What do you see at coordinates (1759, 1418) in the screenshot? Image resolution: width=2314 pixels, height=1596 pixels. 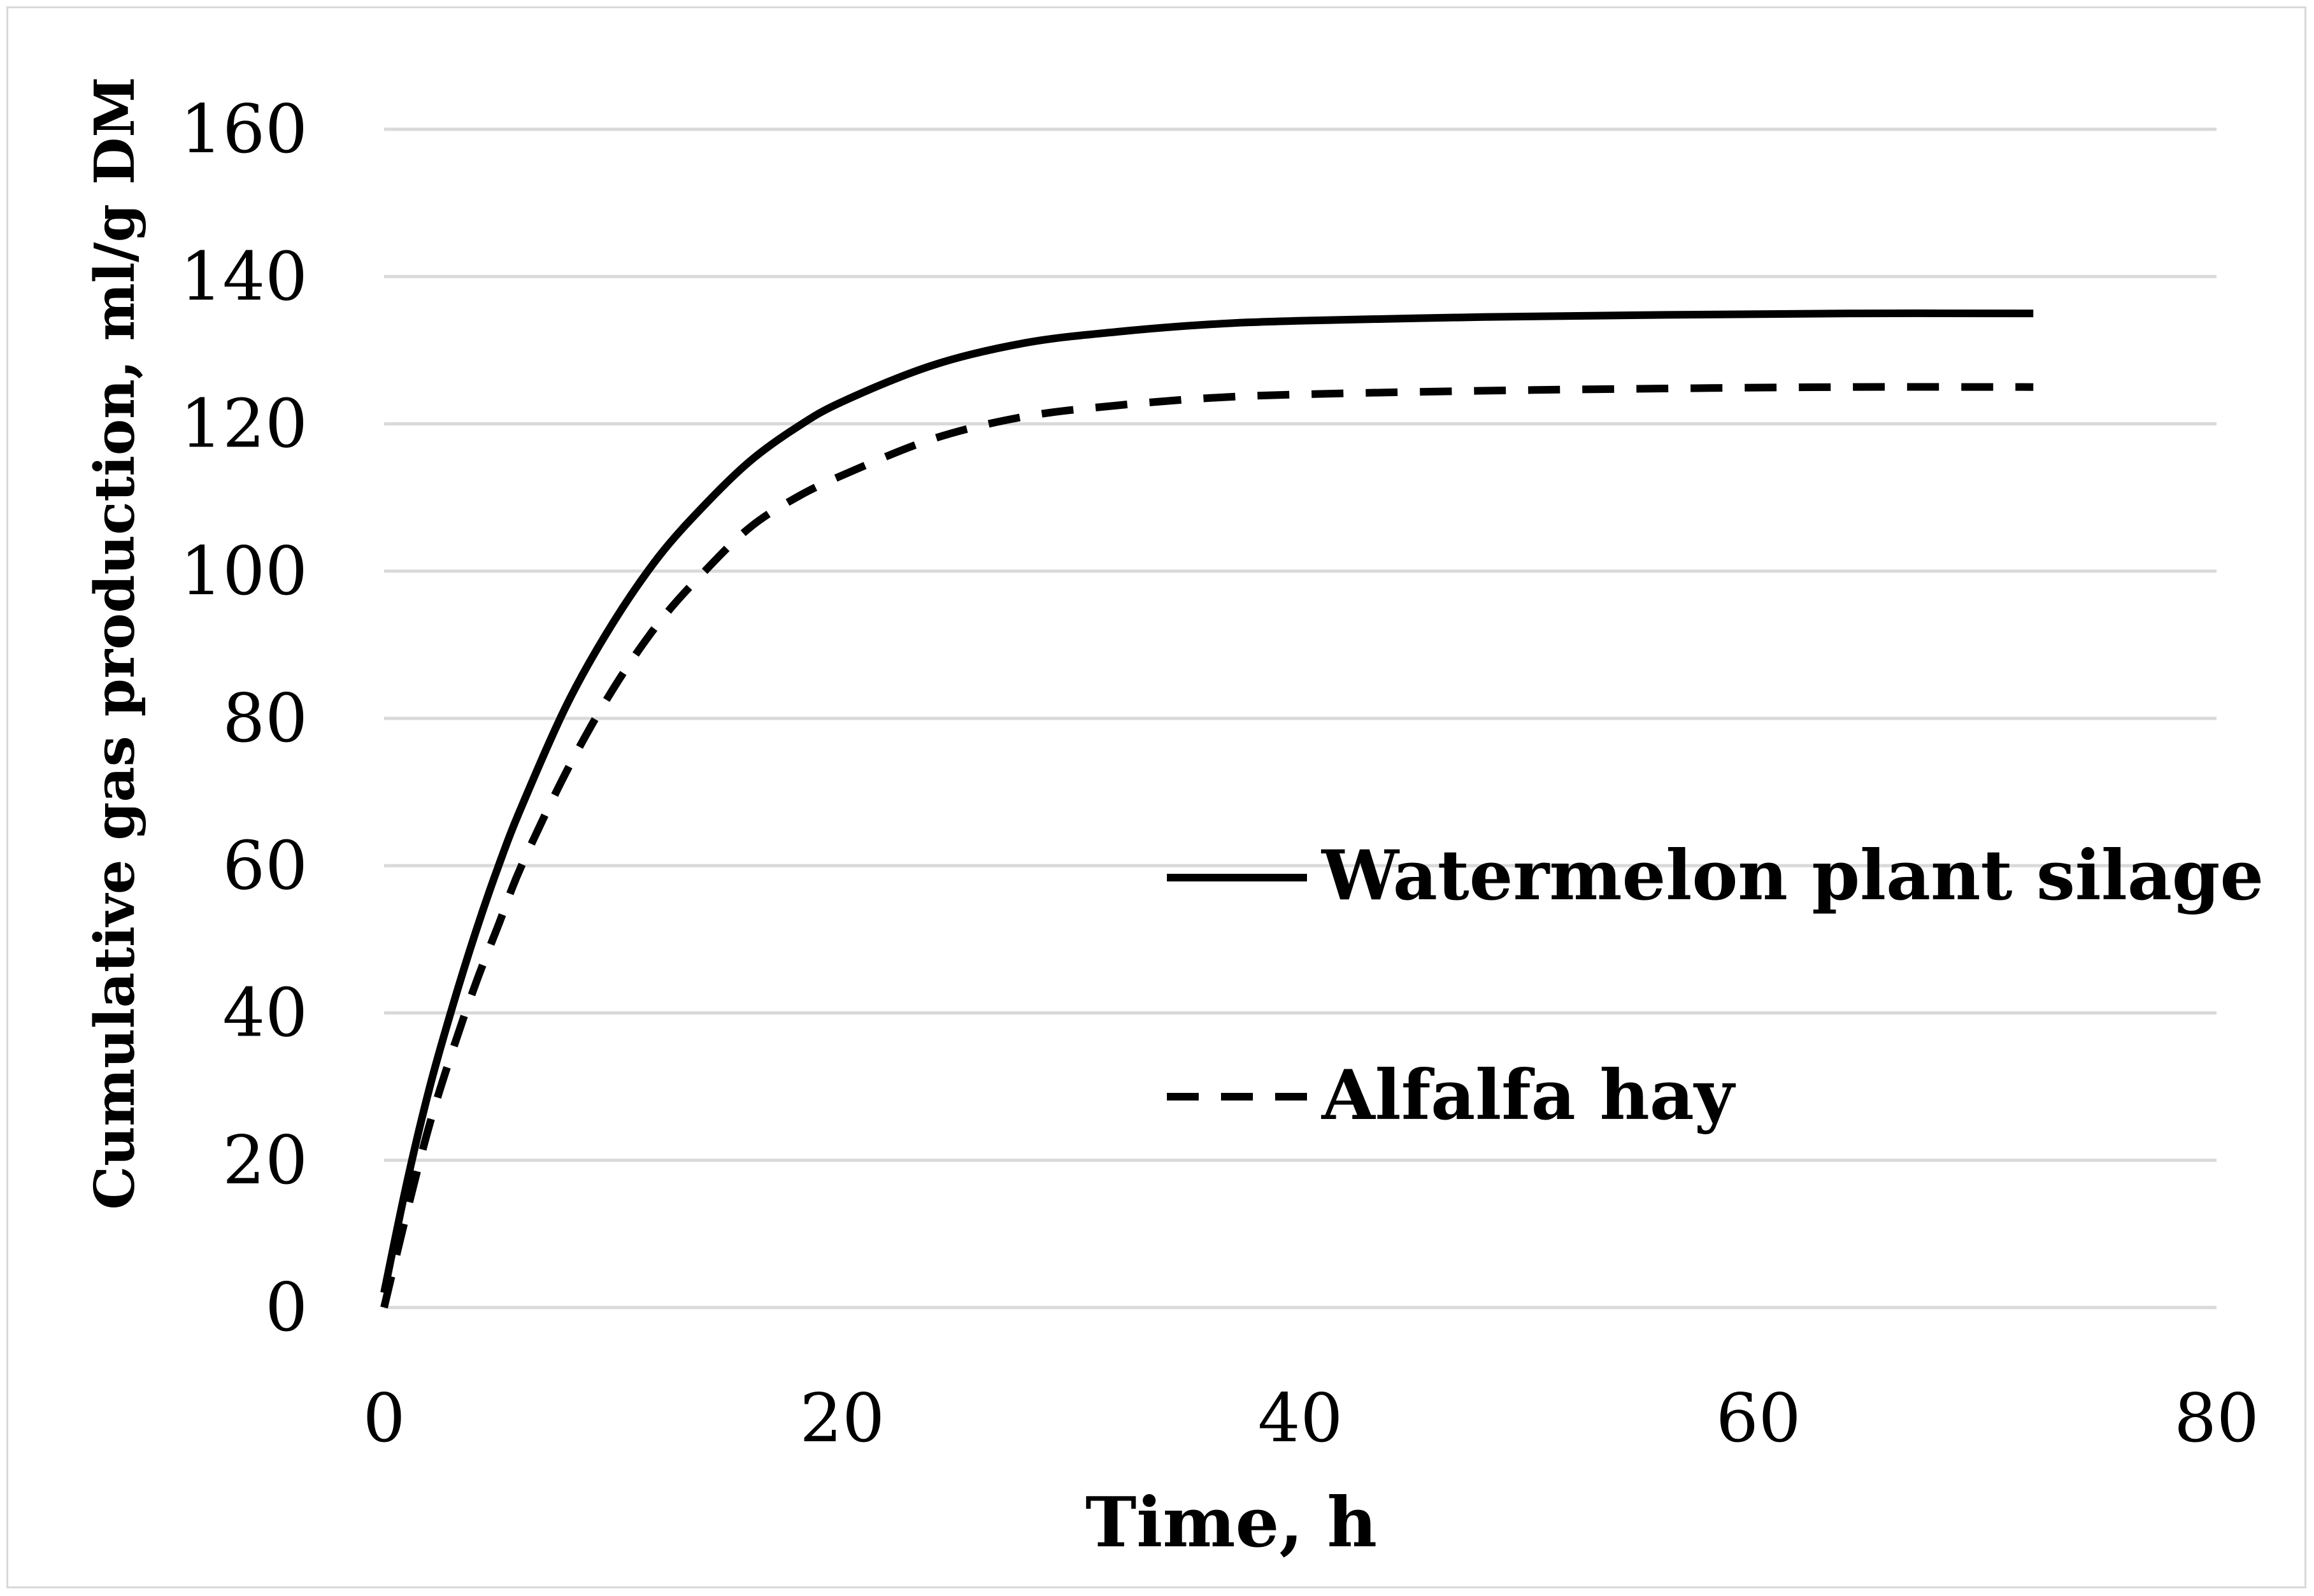 I see `x-tick-label-60: 60` at bounding box center [1759, 1418].